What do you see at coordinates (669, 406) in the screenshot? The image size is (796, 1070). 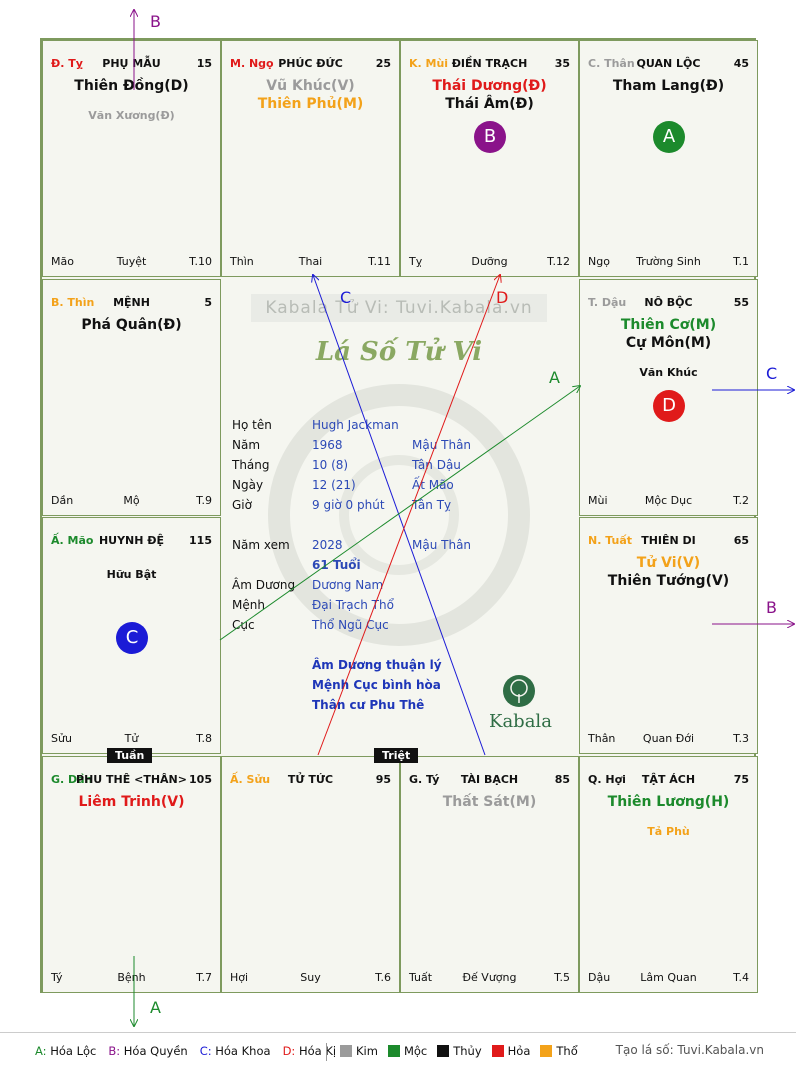 I see `transformation-badge: D` at bounding box center [669, 406].